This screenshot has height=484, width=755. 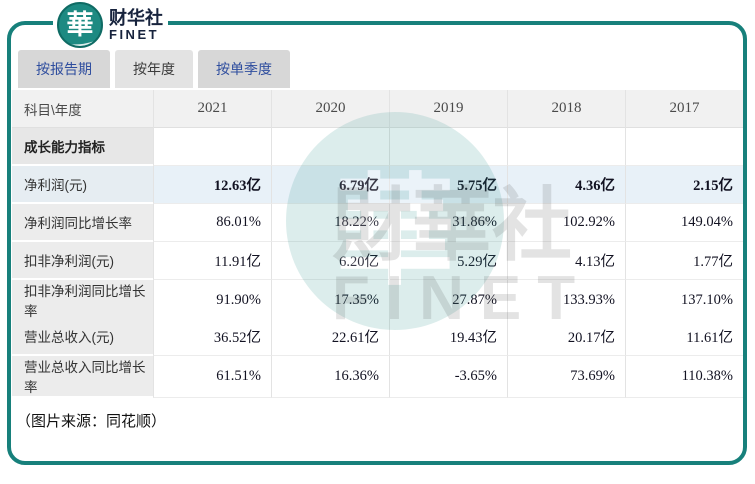 I want to click on frame-top-border-mask, so click(x=110, y=23).